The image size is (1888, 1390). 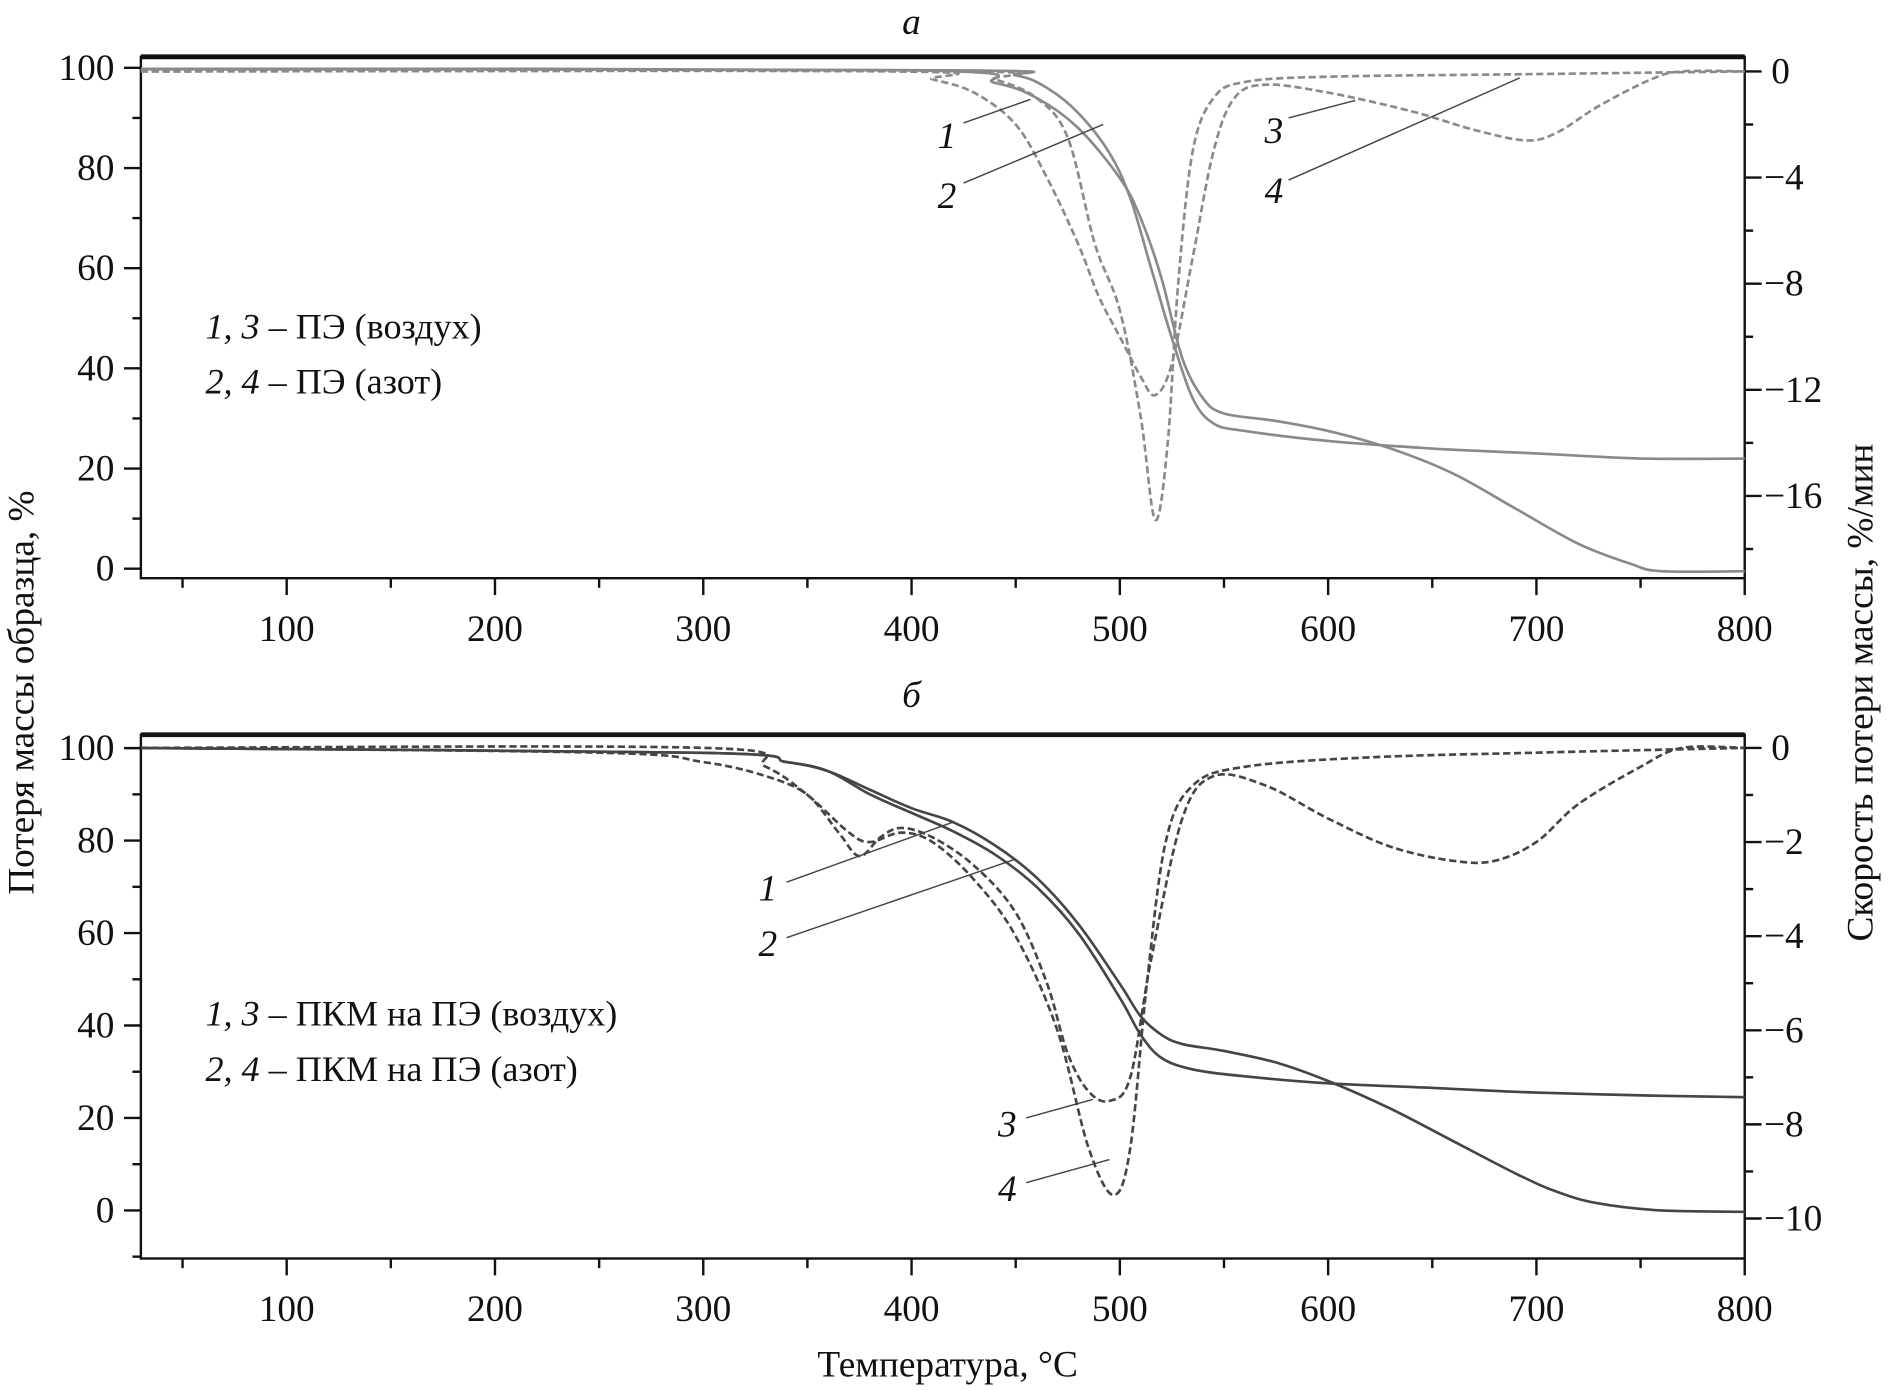 What do you see at coordinates (419, 1069) in the screenshot?
I see `legend-description: – ПКМ на ПЭ (азот)` at bounding box center [419, 1069].